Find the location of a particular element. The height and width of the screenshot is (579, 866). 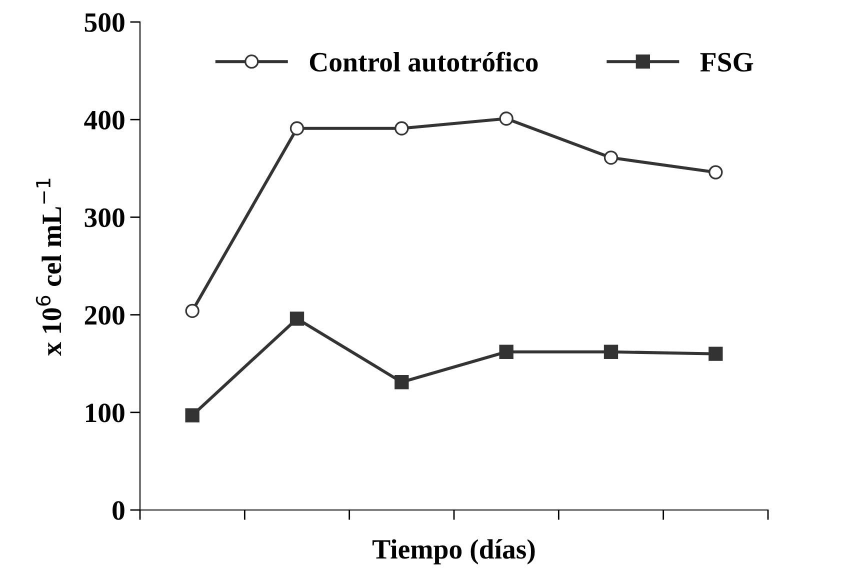

y-tick-label: 200 is located at coordinates (104, 315).